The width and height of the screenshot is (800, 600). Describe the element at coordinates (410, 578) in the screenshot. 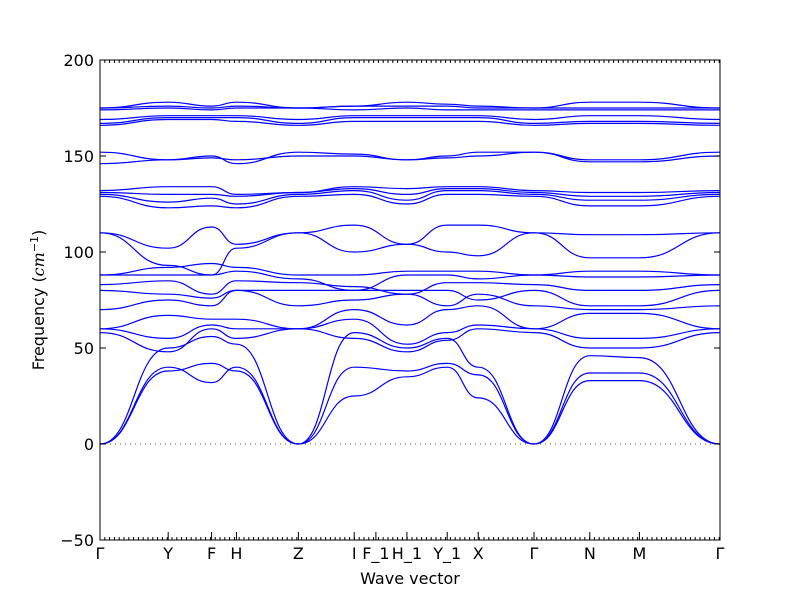

I see `x-axis-label: Wave vector` at that location.